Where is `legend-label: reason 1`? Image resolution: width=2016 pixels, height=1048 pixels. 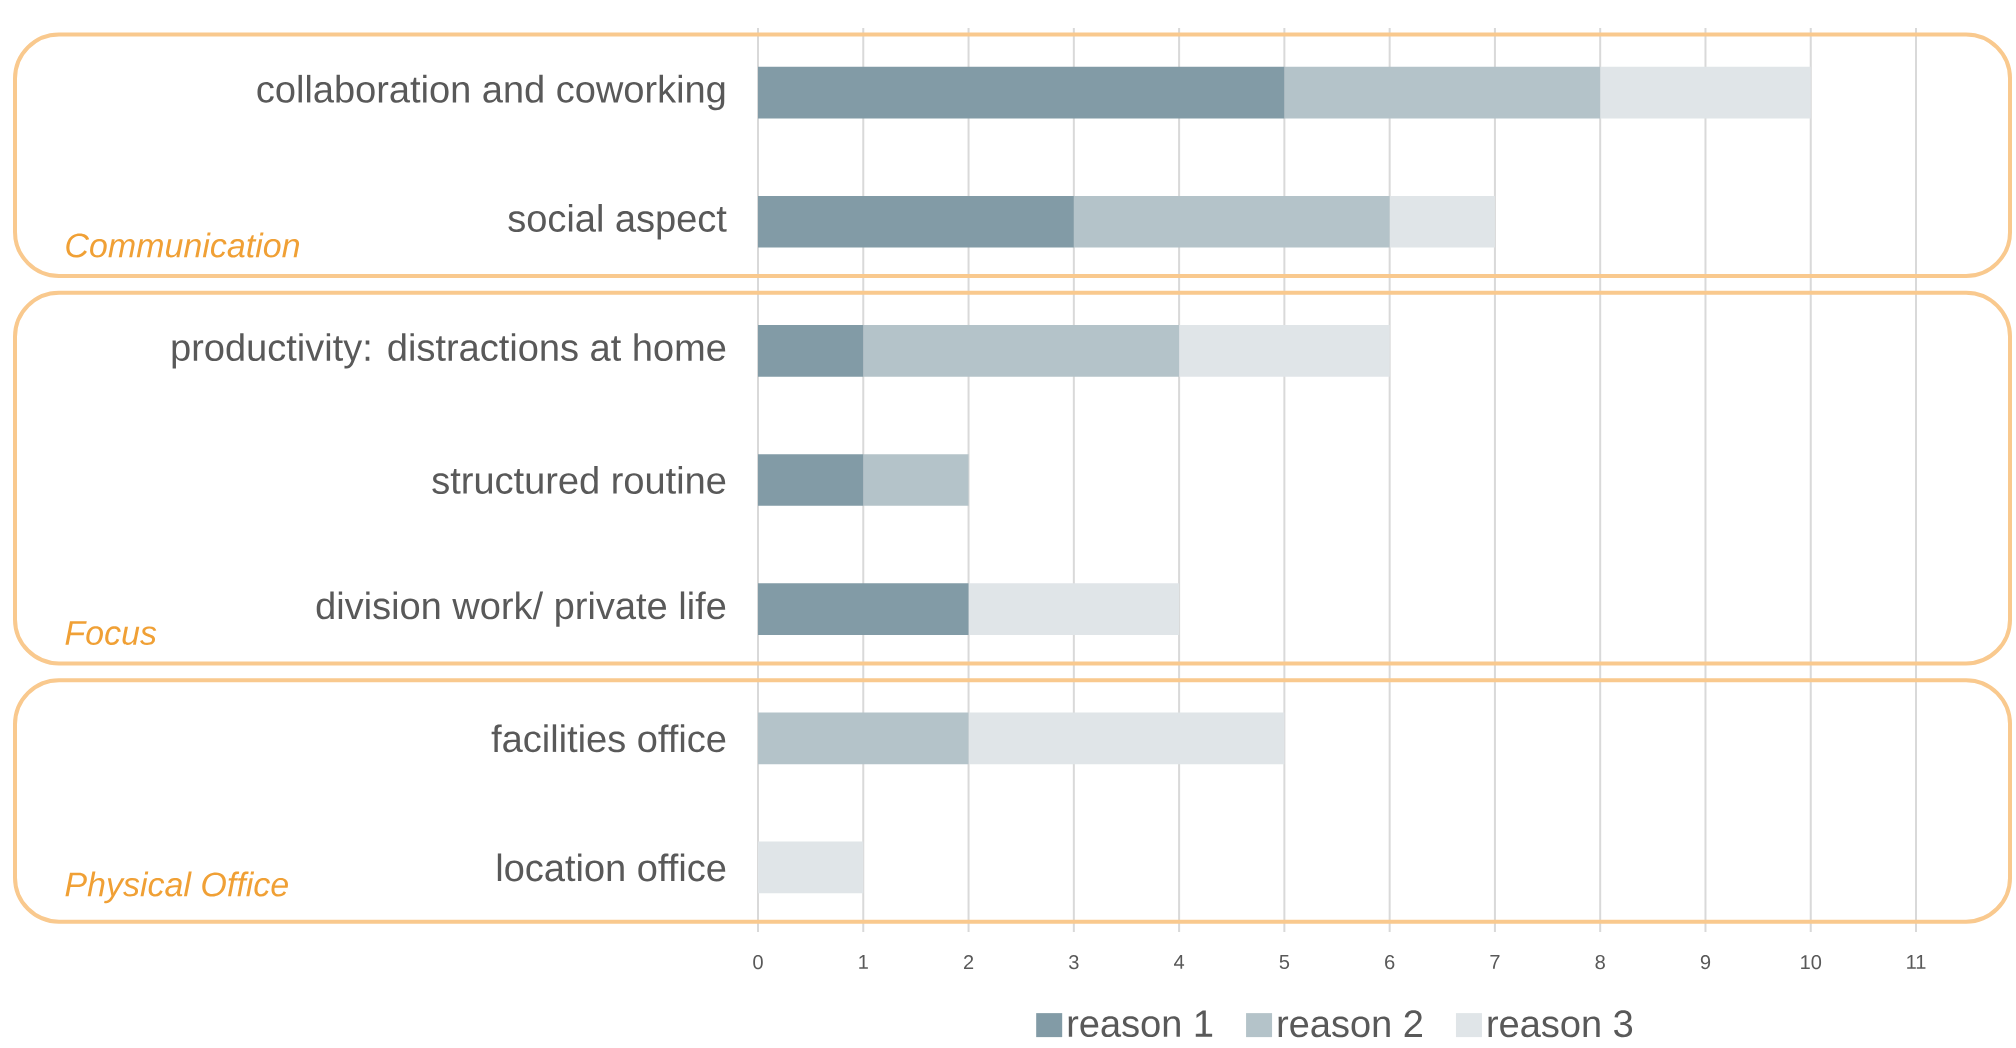
legend-label: reason 1 is located at coordinates (1140, 1024).